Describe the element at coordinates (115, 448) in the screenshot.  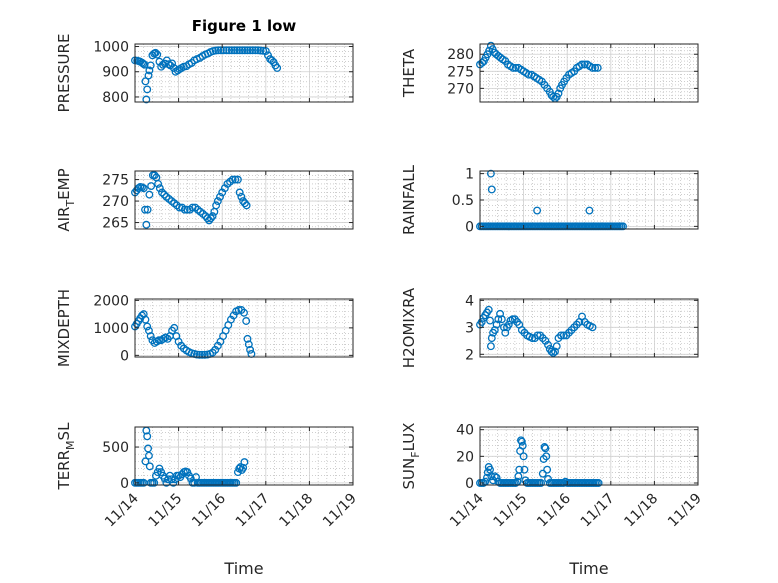
I see `y-tick-label: 500` at that location.